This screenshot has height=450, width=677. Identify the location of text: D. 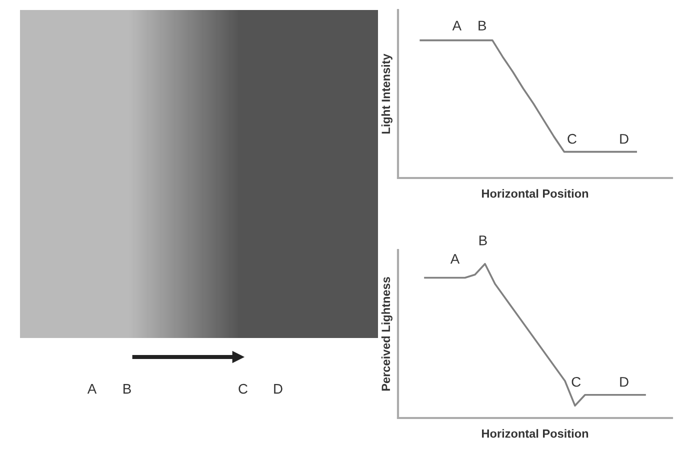
(278, 389).